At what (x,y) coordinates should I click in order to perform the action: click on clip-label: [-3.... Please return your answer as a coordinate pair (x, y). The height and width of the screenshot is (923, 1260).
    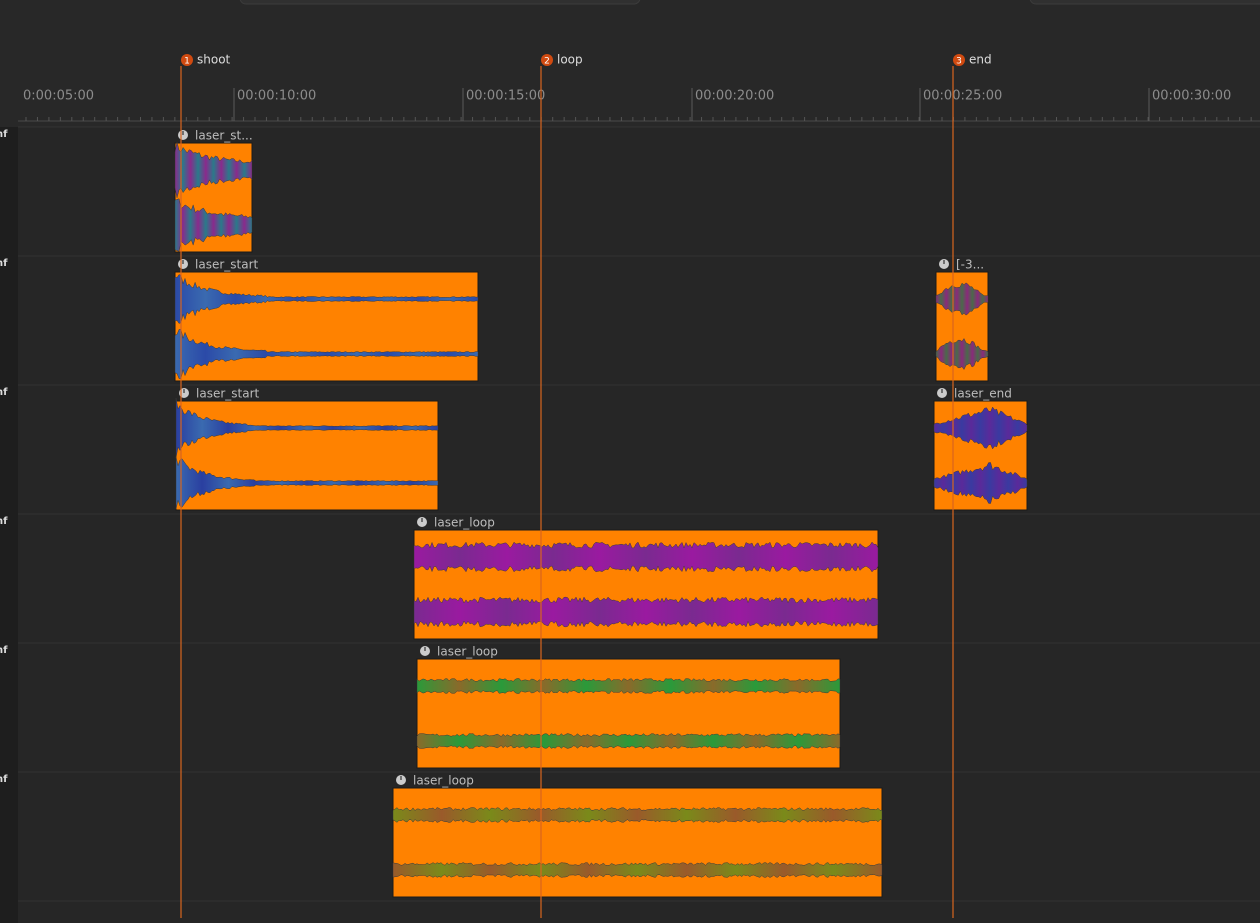
    Looking at the image, I should click on (970, 265).